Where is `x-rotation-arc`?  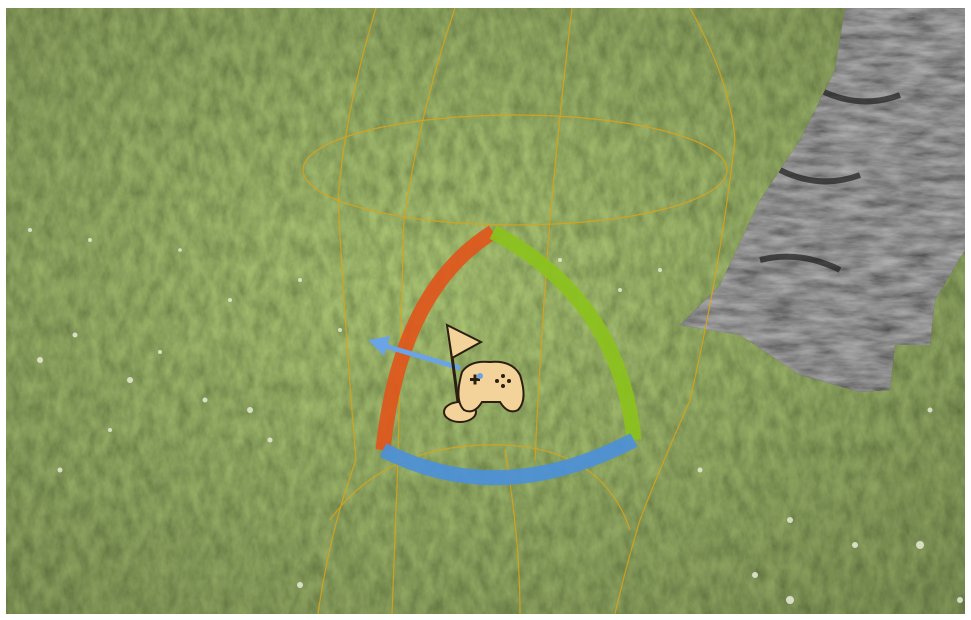
x-rotation-arc is located at coordinates (436, 338).